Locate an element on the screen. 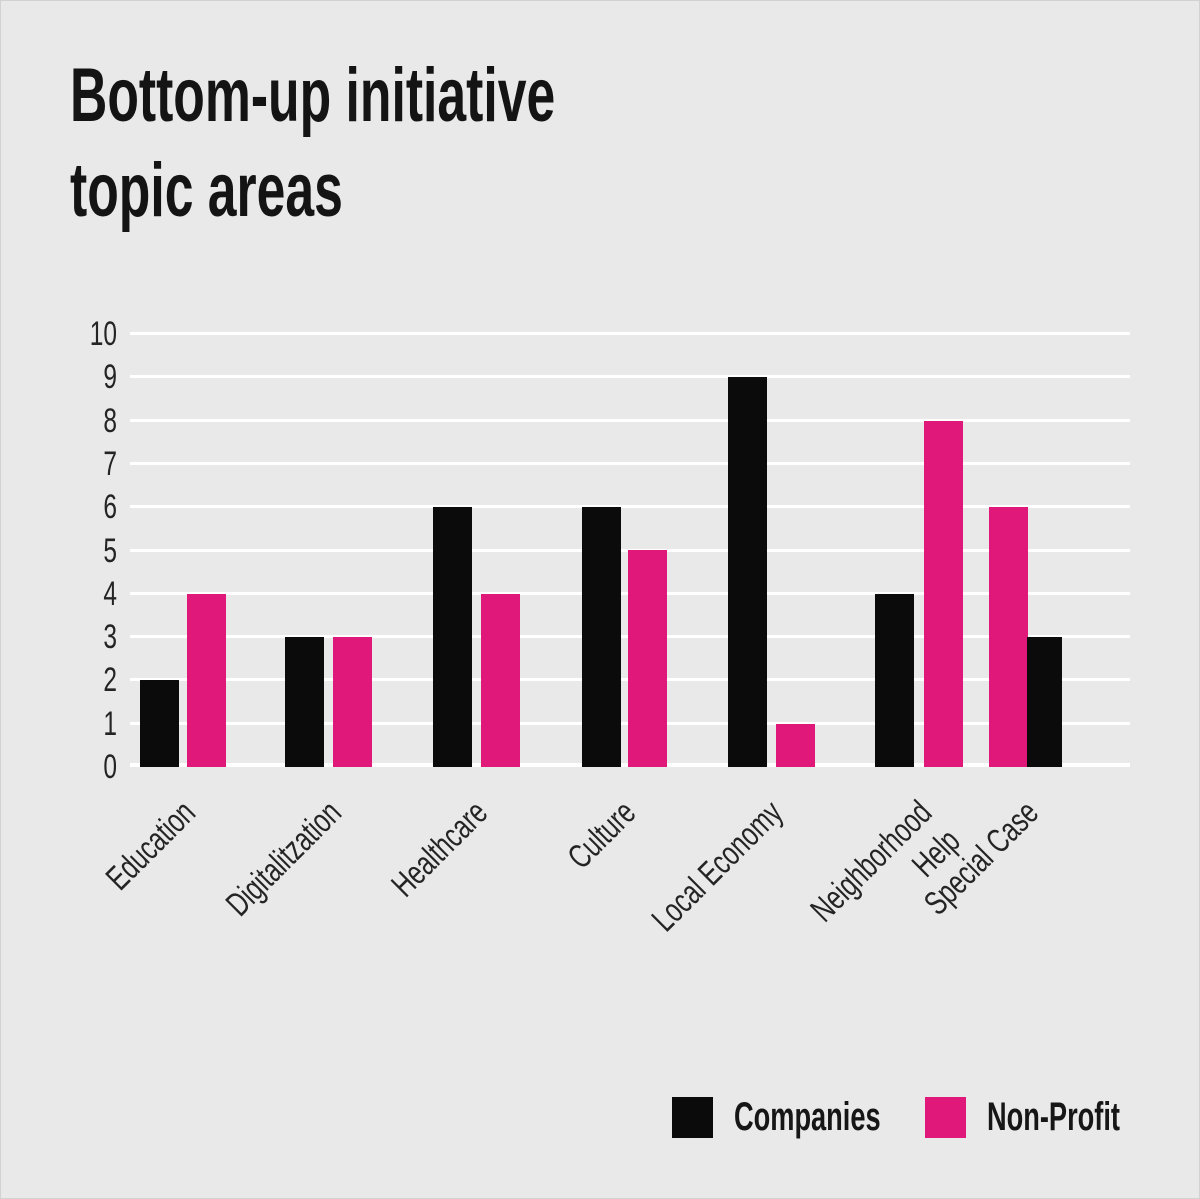 This screenshot has width=1200, height=1199. x-label-education: Education is located at coordinates (150, 845).